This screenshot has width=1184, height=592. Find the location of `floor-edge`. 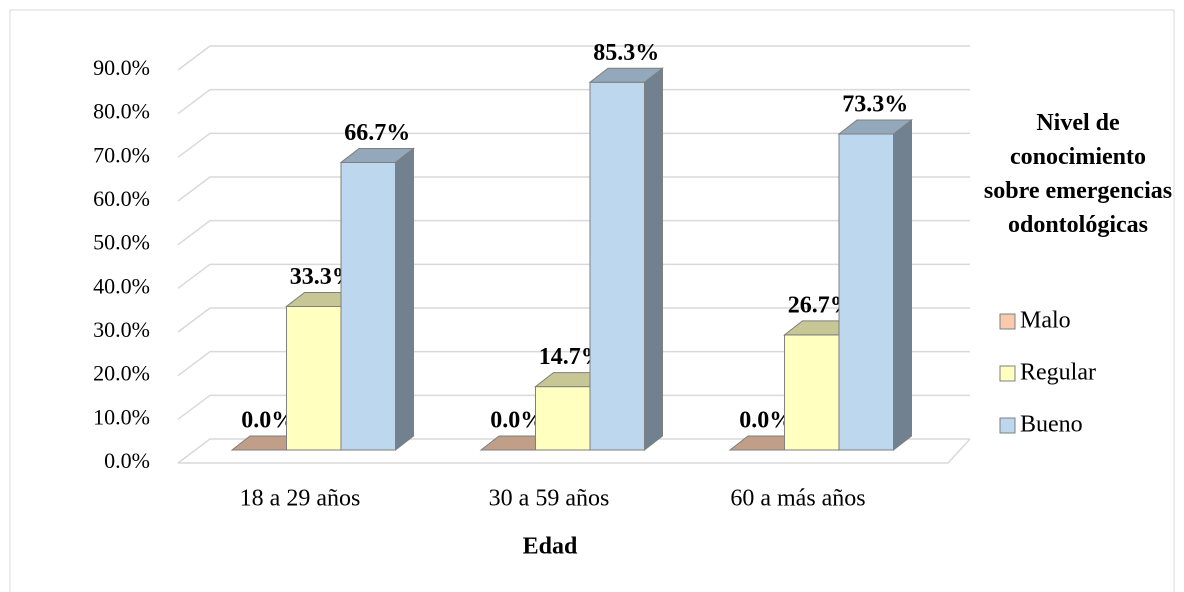

floor-edge is located at coordinates (574, 451).